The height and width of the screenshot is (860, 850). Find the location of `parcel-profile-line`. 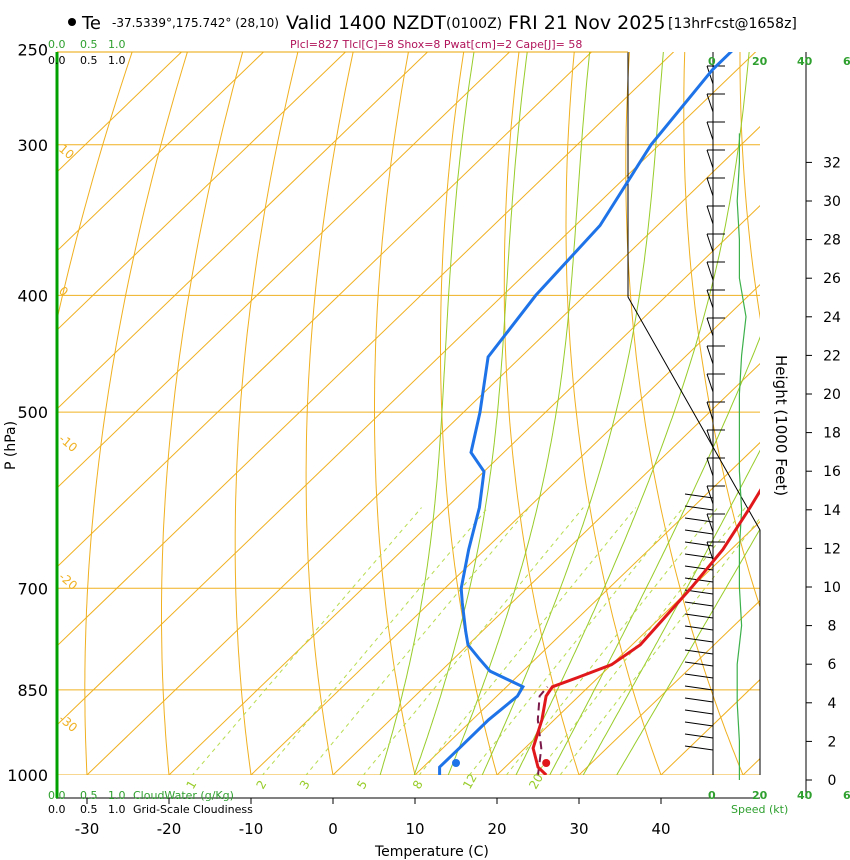

parcel-profile-line is located at coordinates (542, 730).